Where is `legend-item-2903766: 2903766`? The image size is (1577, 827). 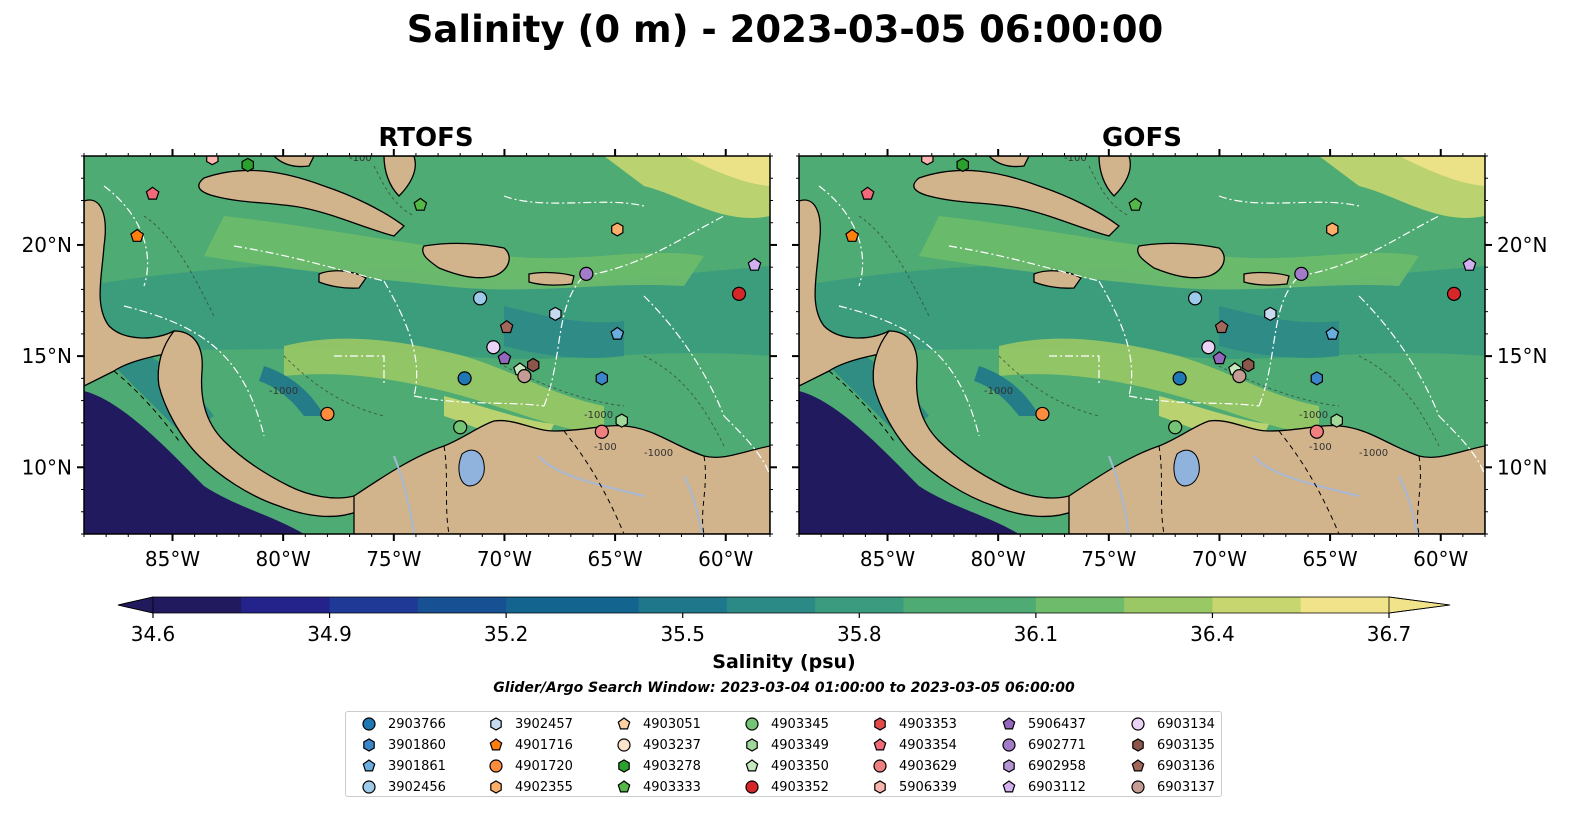 legend-item-2903766: 2903766 is located at coordinates (402, 724).